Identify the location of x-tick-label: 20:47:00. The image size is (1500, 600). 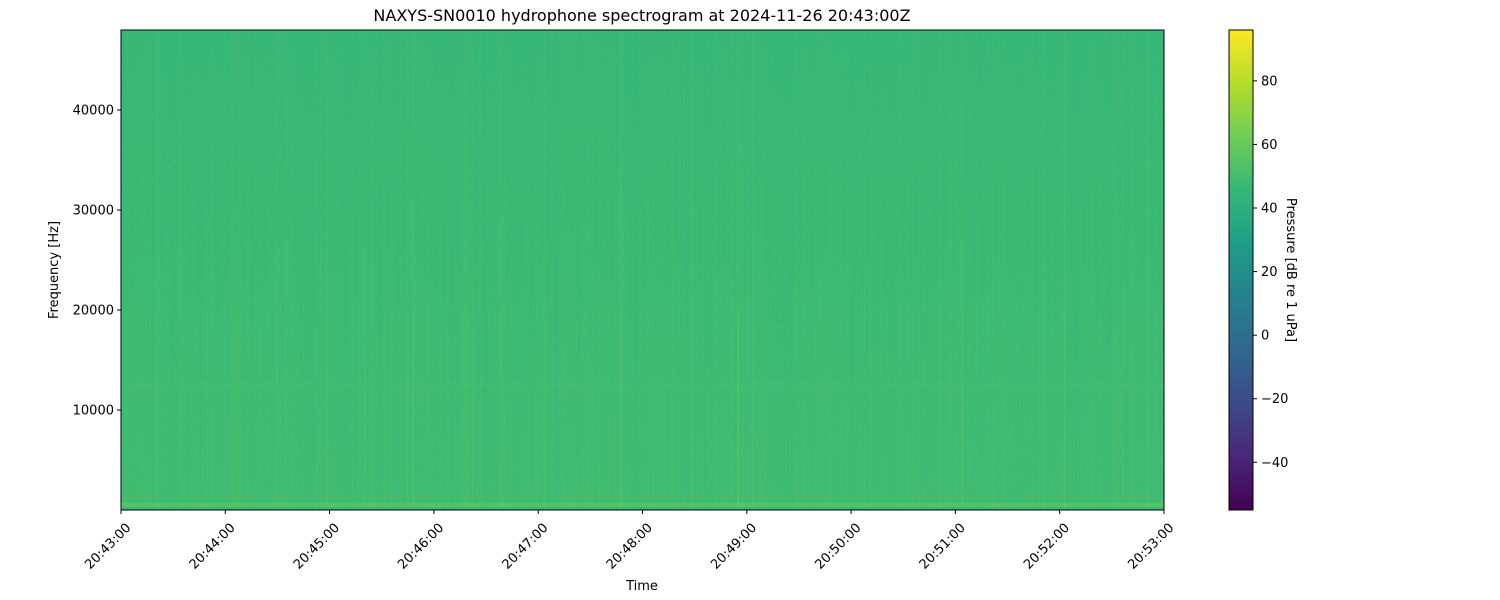
(526, 547).